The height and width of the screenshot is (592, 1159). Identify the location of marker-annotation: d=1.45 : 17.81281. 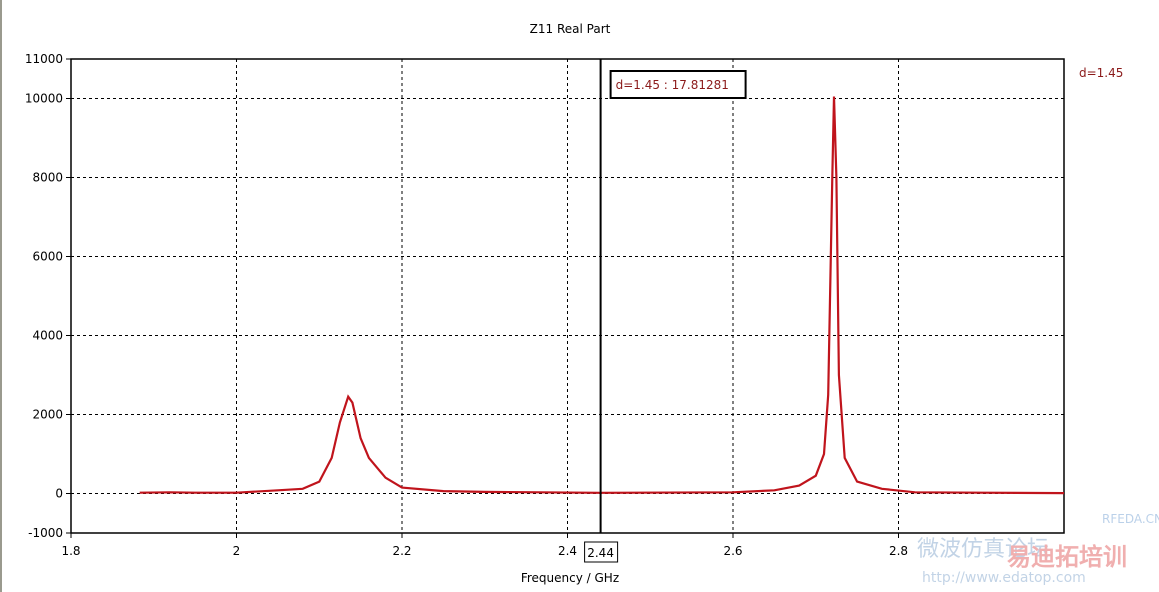
(672, 85).